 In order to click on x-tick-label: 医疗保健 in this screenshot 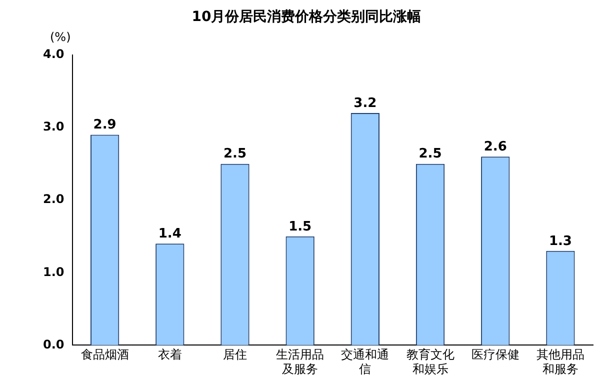, I will do `click(495, 355)`.